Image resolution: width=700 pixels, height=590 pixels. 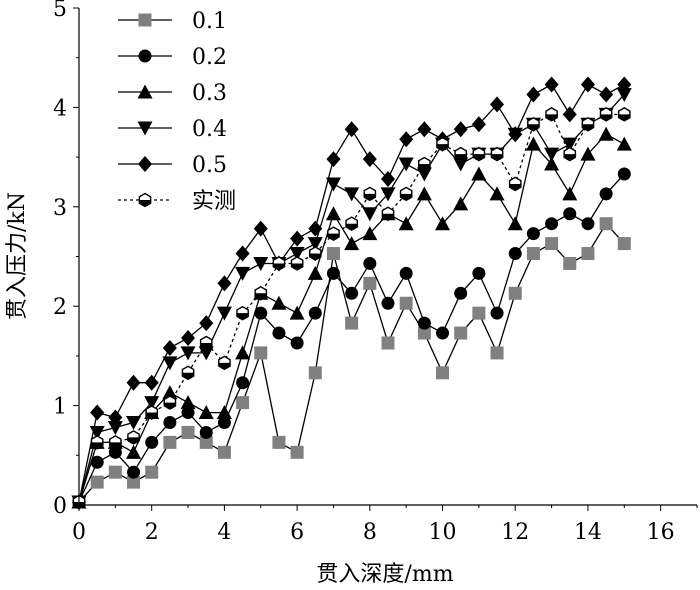 I want to click on x-tick-label: 10, so click(x=443, y=532).